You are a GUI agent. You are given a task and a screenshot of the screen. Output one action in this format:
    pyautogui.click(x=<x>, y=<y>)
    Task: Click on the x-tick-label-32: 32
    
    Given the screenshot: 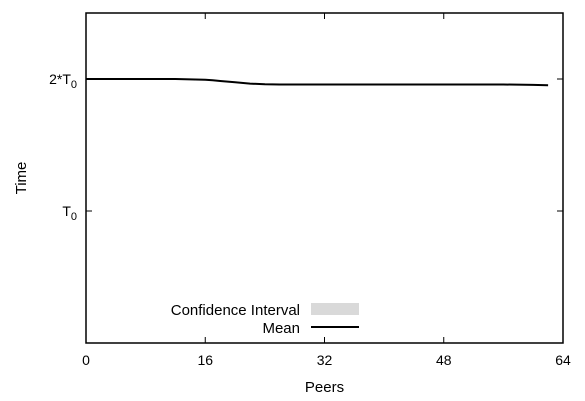 What is the action you would take?
    pyautogui.click(x=325, y=360)
    